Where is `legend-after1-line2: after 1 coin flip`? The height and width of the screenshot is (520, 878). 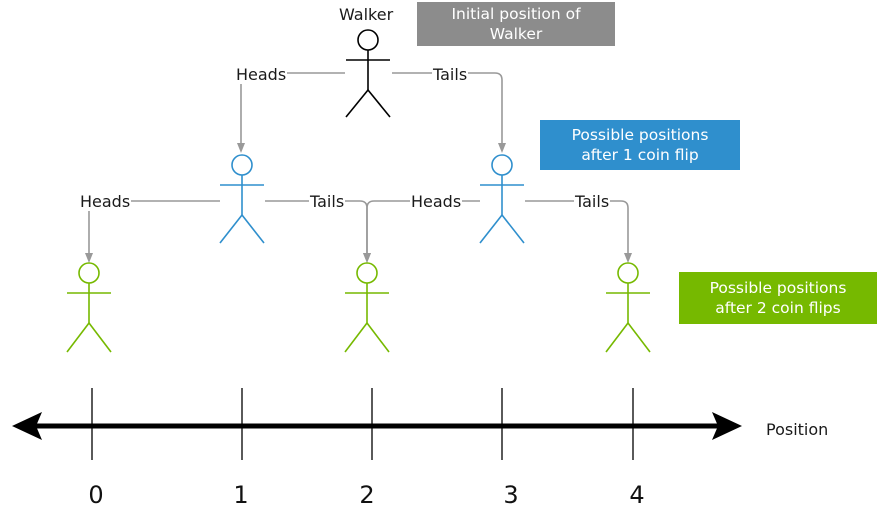 legend-after1-line2: after 1 coin flip is located at coordinates (640, 155).